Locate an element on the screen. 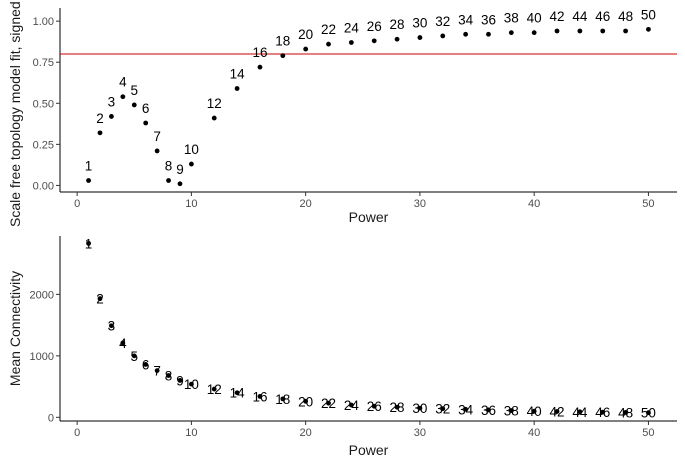 The width and height of the screenshot is (685, 466). point-label: 32 is located at coordinates (442, 409).